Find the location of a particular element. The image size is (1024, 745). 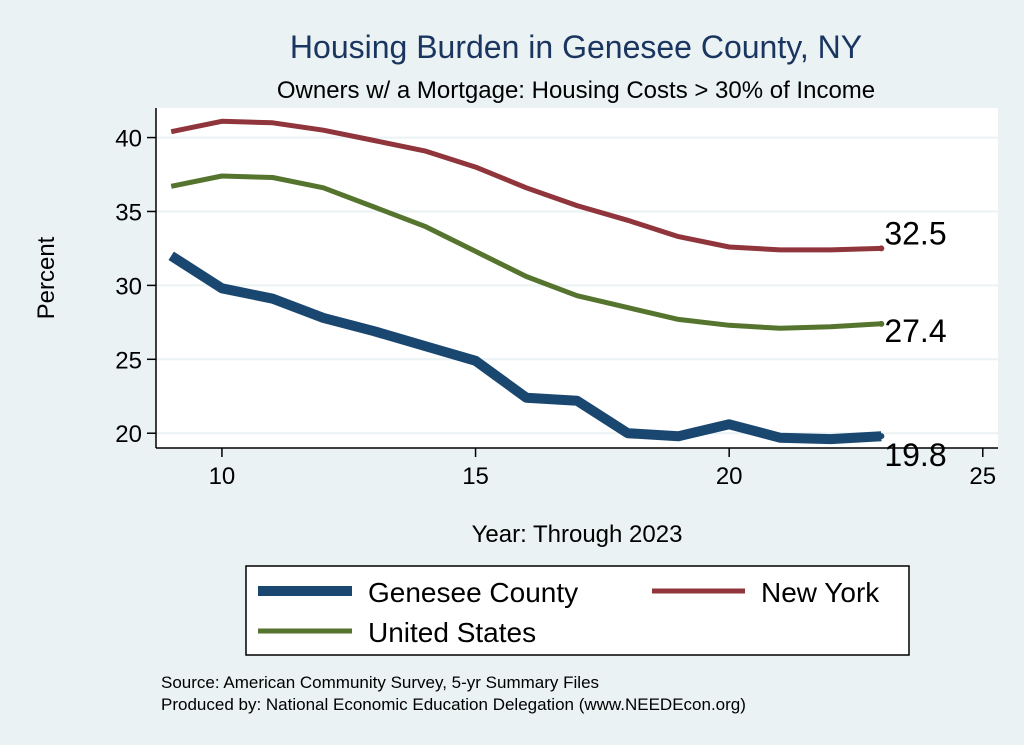

end-label-genesee-county: 19.8 is located at coordinates (915, 455).